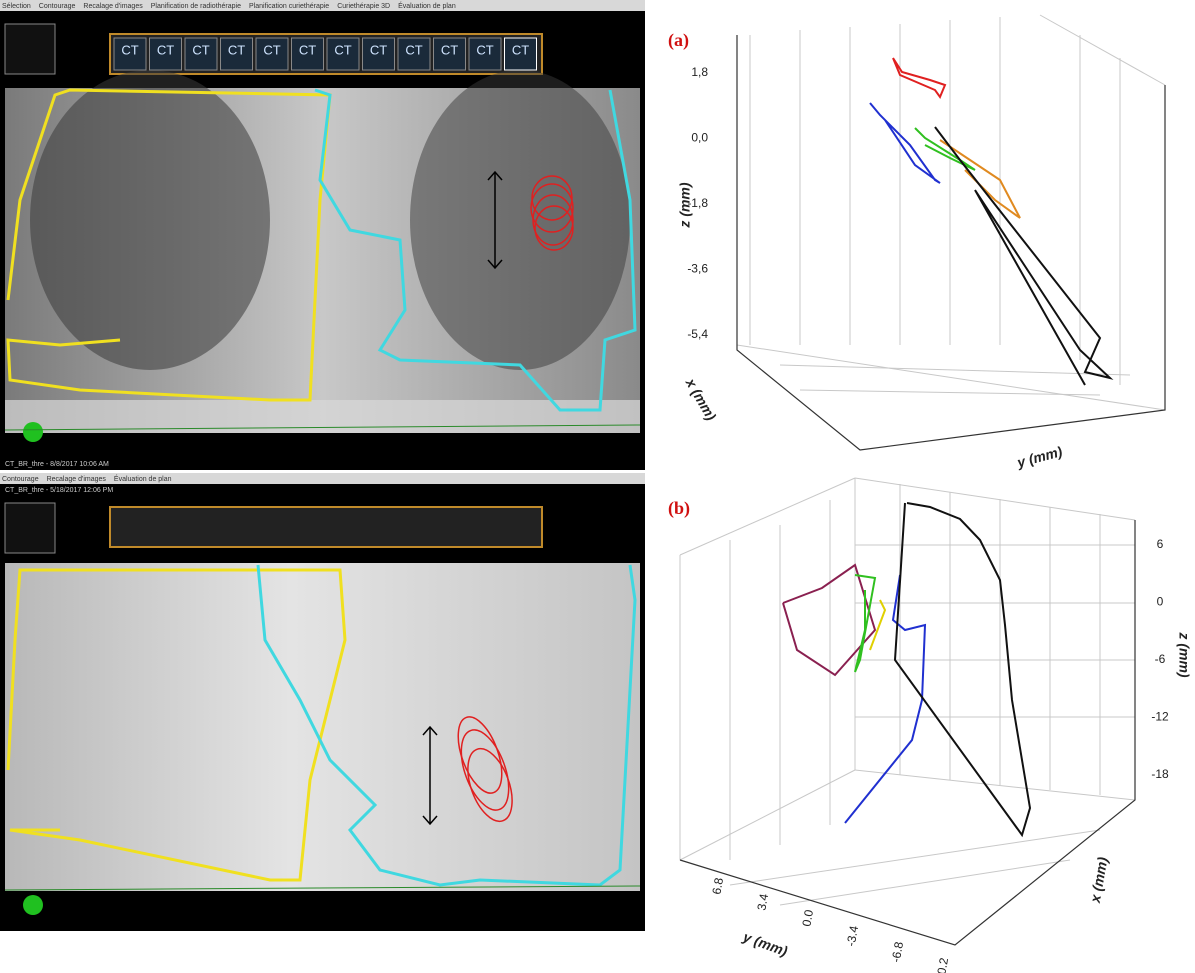 The height and width of the screenshot is (973, 1195). I want to click on y-tick-label: -3.4, so click(852, 935).